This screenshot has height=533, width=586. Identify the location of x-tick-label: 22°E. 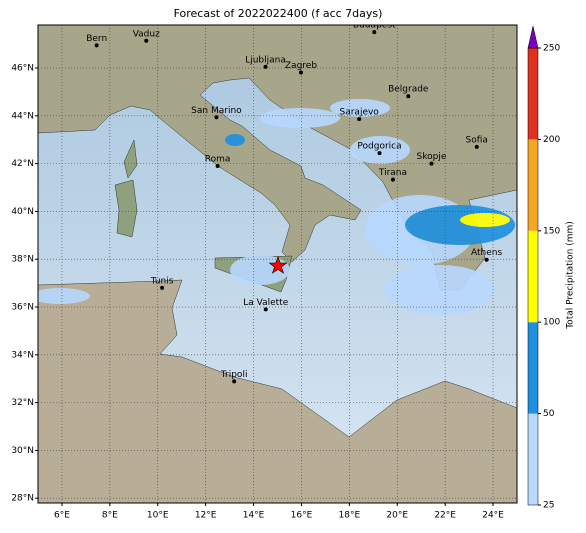
(445, 516).